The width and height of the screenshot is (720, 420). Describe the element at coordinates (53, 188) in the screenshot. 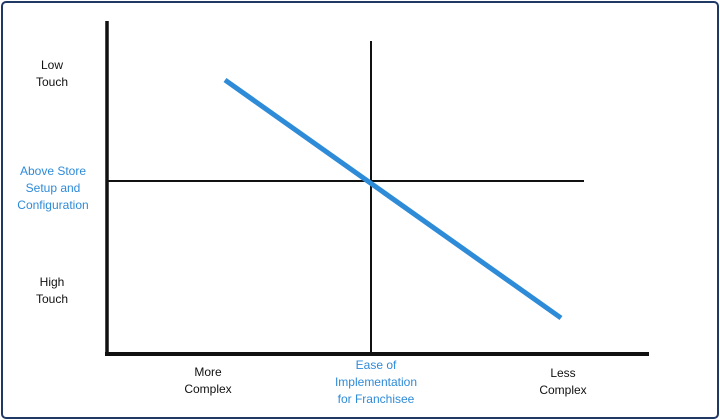

I see `y-axis-middle-label: Above Store Setup and Configuration` at that location.